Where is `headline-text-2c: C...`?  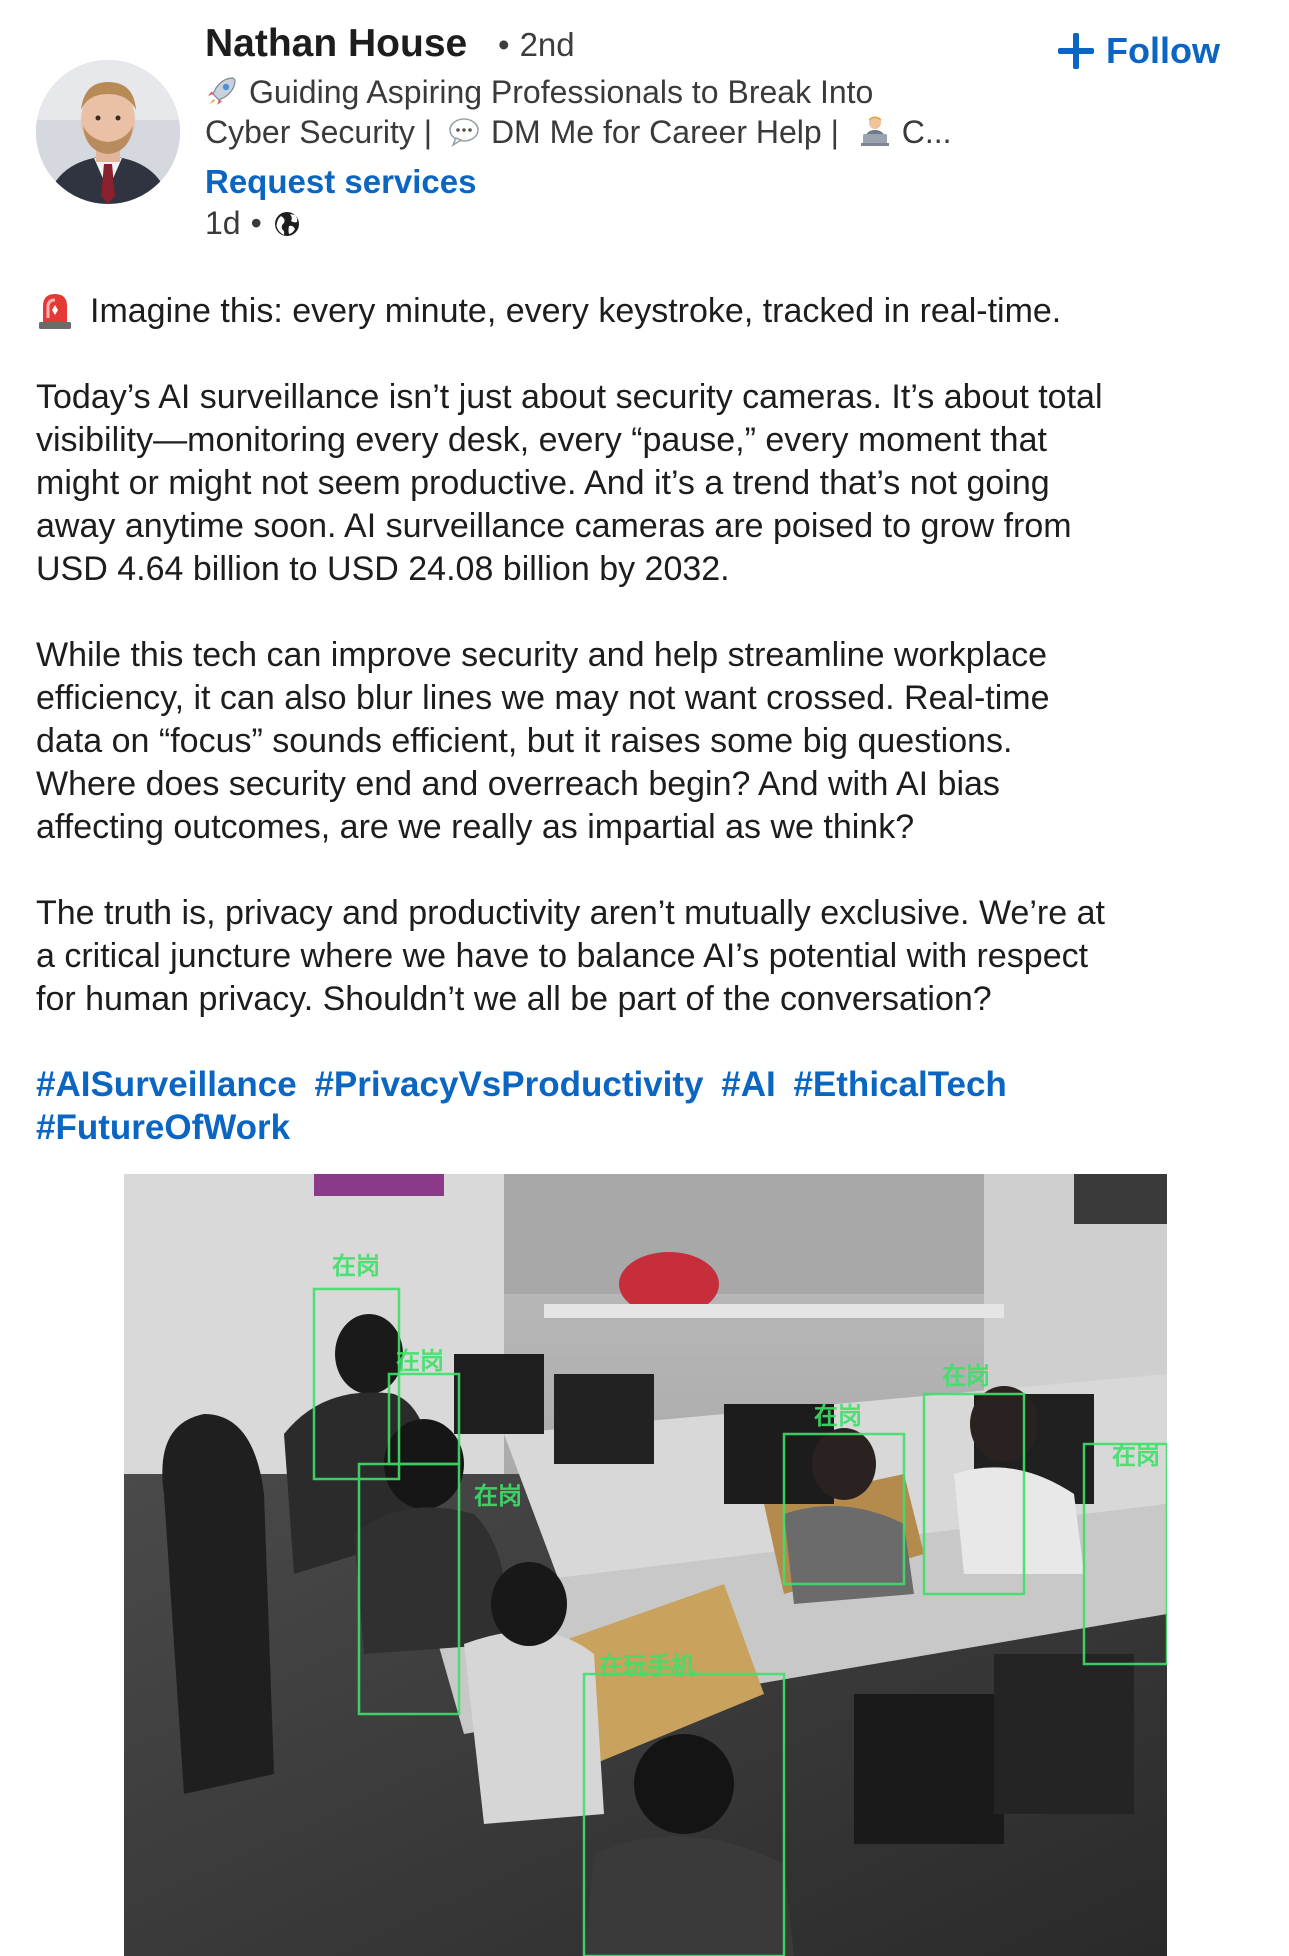
headline-text-2c: C... is located at coordinates (926, 132).